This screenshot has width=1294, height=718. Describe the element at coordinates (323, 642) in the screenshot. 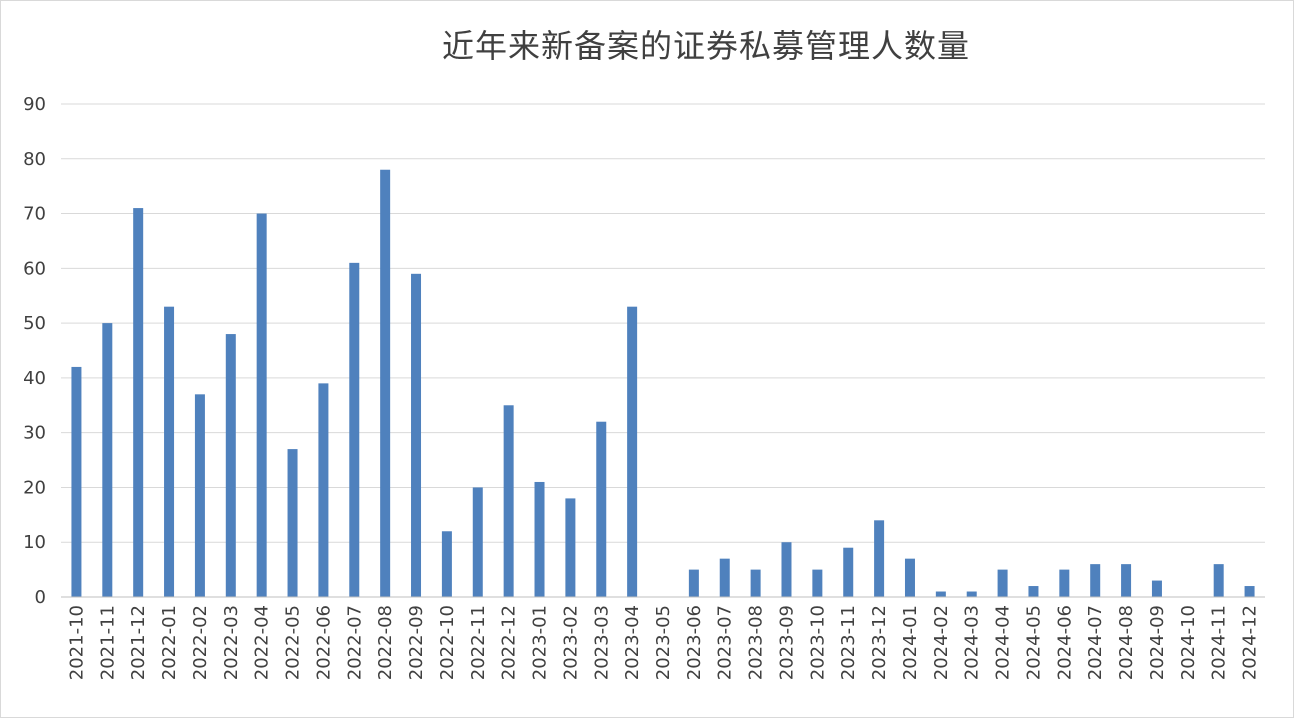

I see `x-tick-label: 2022-06` at that location.